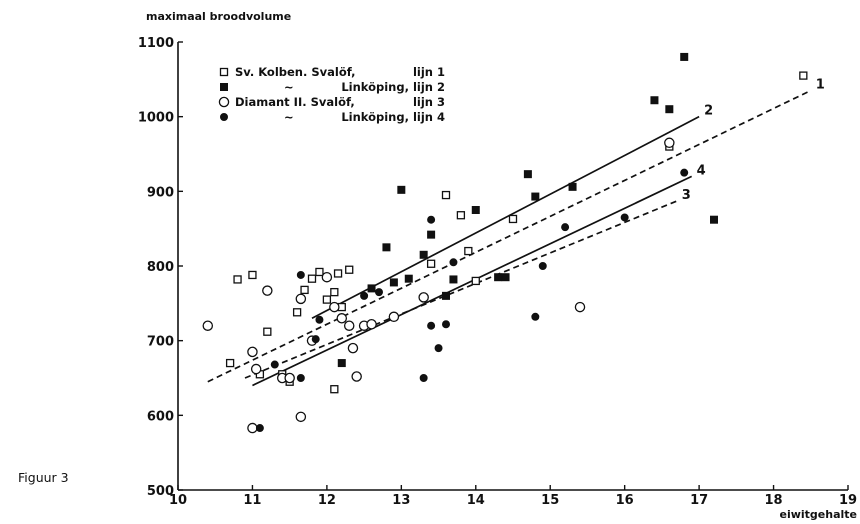  Describe the element at coordinates (224, 102) in the screenshot. I see `legend-marker-open-circle` at that location.